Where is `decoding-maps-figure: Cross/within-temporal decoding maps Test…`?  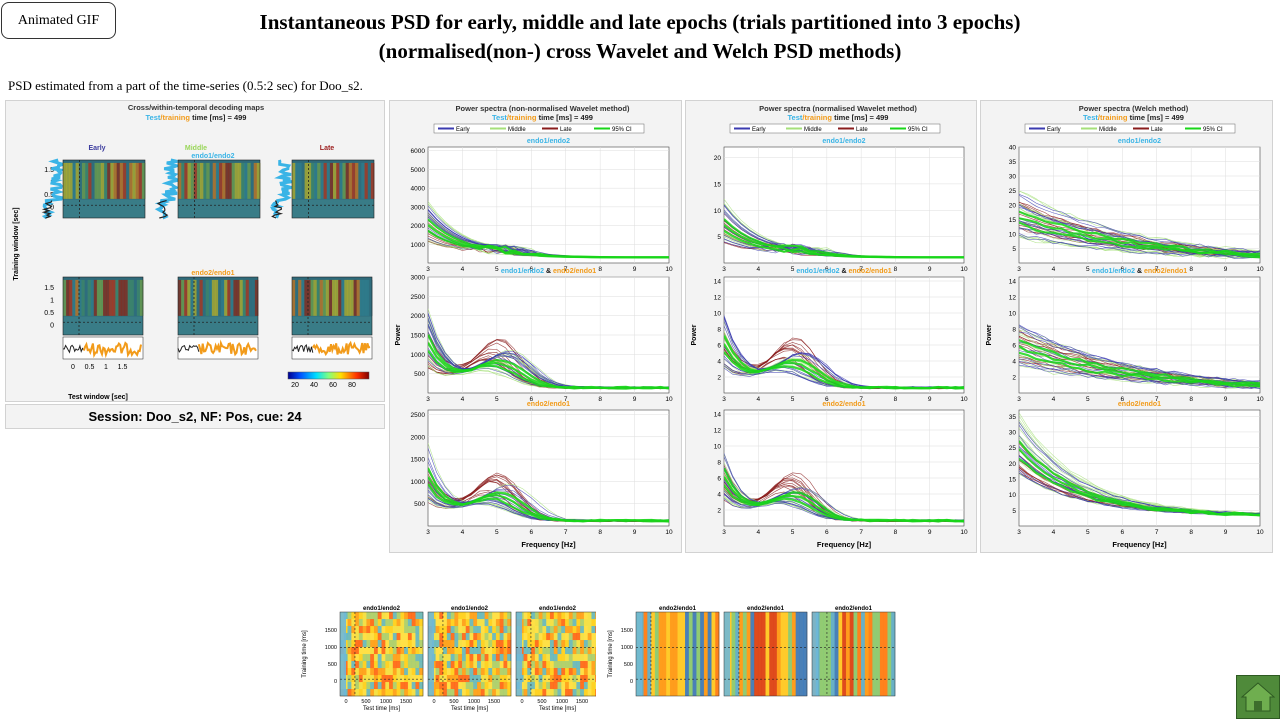
decoding-maps-figure: Cross/within-temporal decoding maps Test… is located at coordinates (194, 252).